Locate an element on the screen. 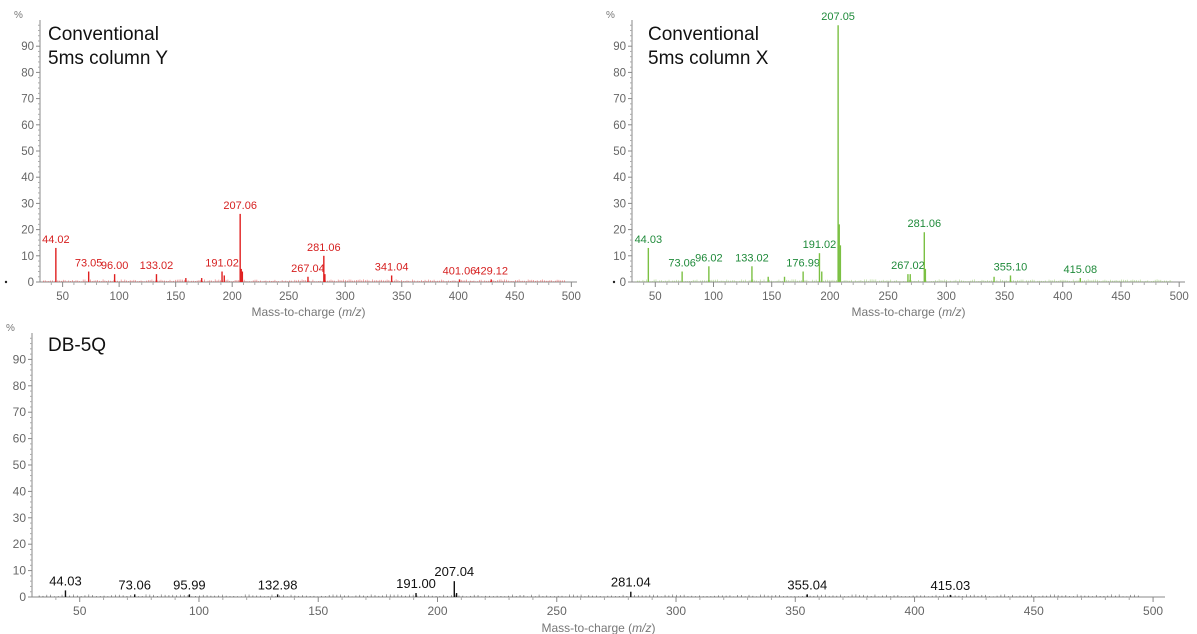 Image resolution: width=1197 pixels, height=634 pixels. chart-title-line: DB-5Q is located at coordinates (77, 345).